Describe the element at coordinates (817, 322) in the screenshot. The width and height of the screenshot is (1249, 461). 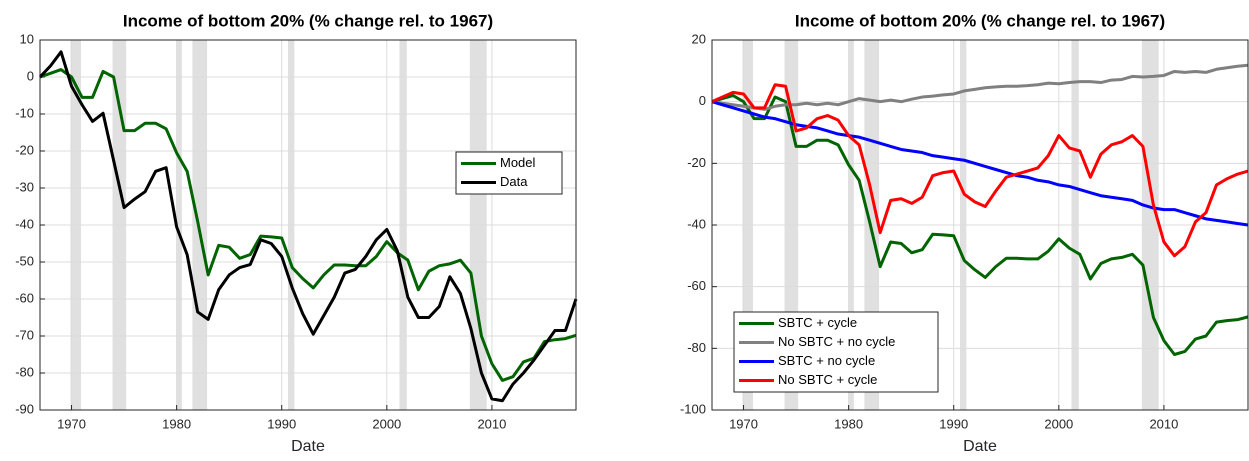
I see `legend-label: SBTC + cycle` at that location.